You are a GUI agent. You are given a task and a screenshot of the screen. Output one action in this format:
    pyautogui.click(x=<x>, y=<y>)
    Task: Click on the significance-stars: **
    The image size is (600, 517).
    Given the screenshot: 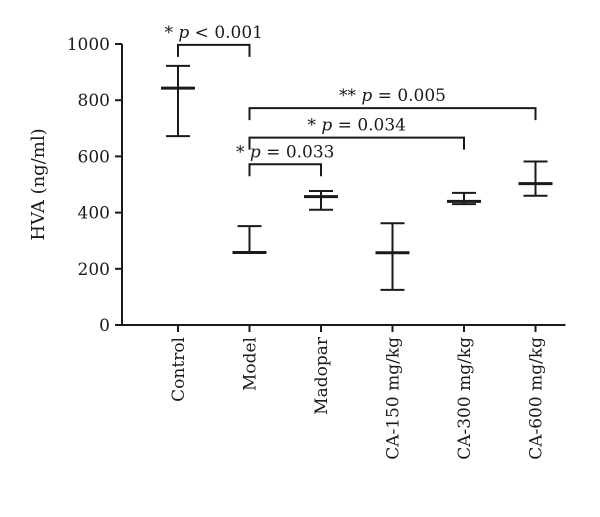 What is the action you would take?
    pyautogui.click(x=350, y=96)
    